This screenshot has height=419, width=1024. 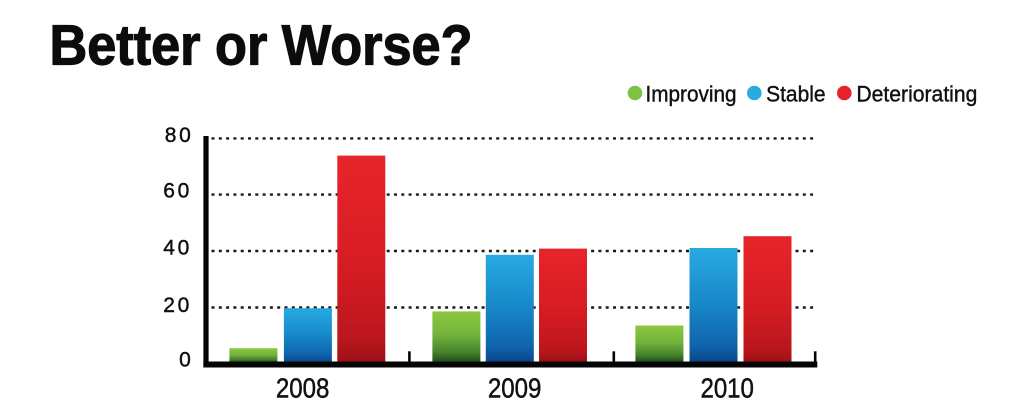 I want to click on svg-text: 2009, so click(x=515, y=388).